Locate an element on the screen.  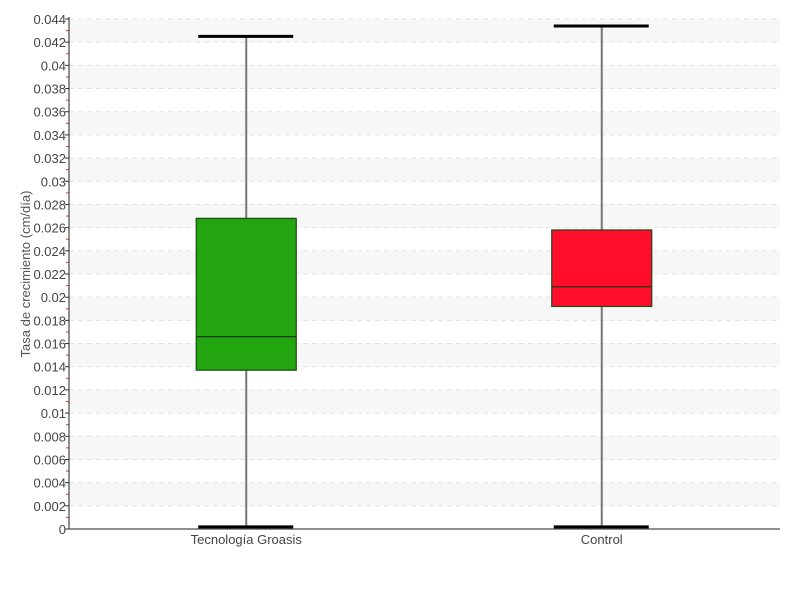
y-tick-label: 0.014 is located at coordinates (49, 367).